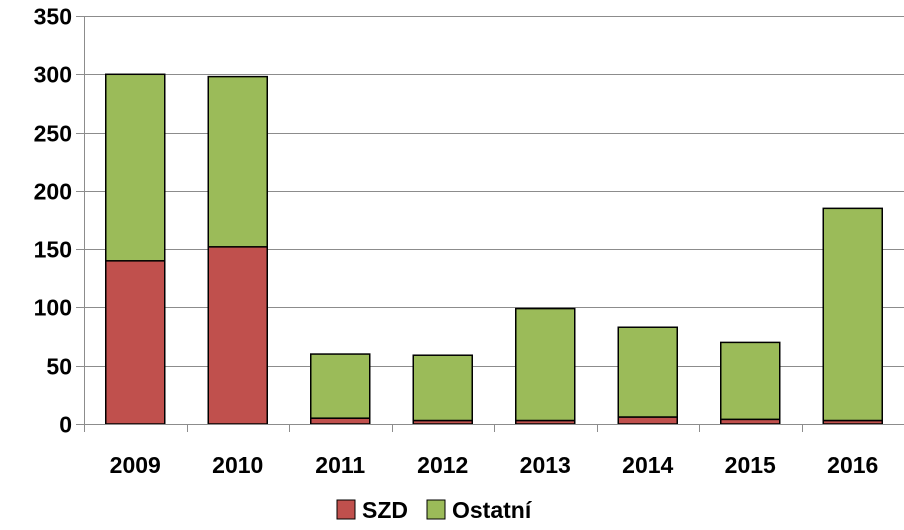 This screenshot has width=904, height=530. Describe the element at coordinates (53, 17) in the screenshot. I see `y-tick-label: 350` at that location.